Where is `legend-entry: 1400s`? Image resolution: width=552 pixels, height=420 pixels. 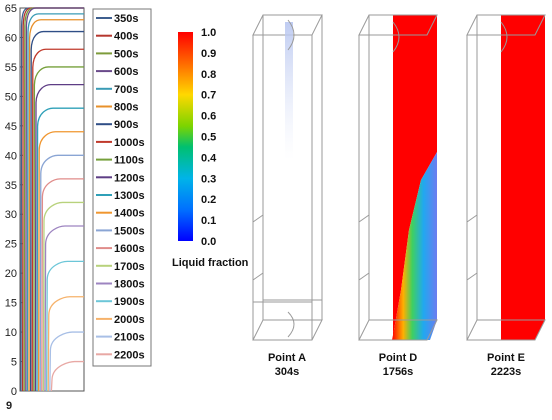
legend-entry: 1400s is located at coordinates (129, 214).